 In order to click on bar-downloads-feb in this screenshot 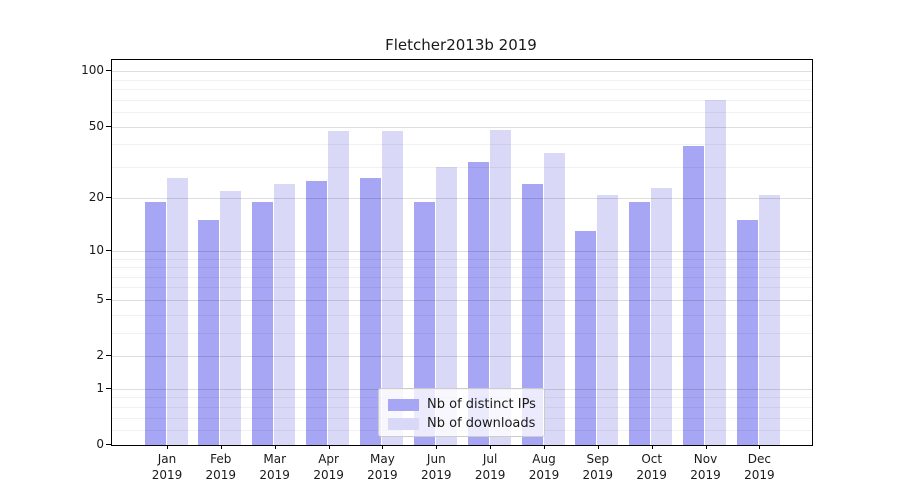, I will do `click(231, 318)`.